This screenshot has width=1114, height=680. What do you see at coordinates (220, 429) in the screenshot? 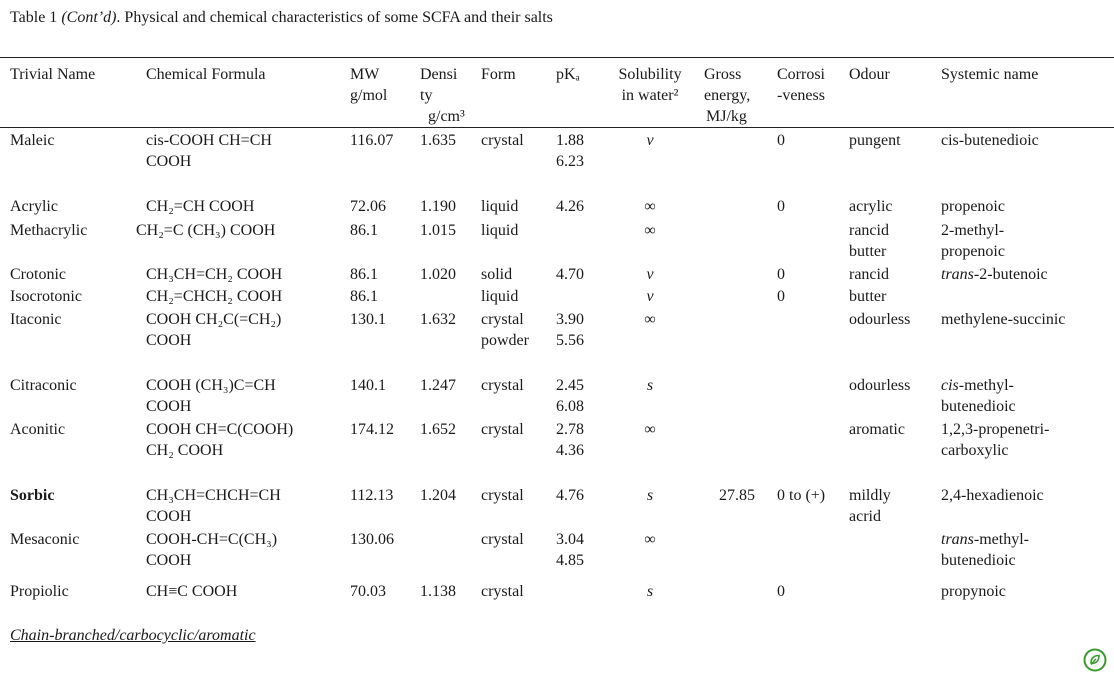
I see `formula-line1: COOH CH=C(COOH)` at bounding box center [220, 429].